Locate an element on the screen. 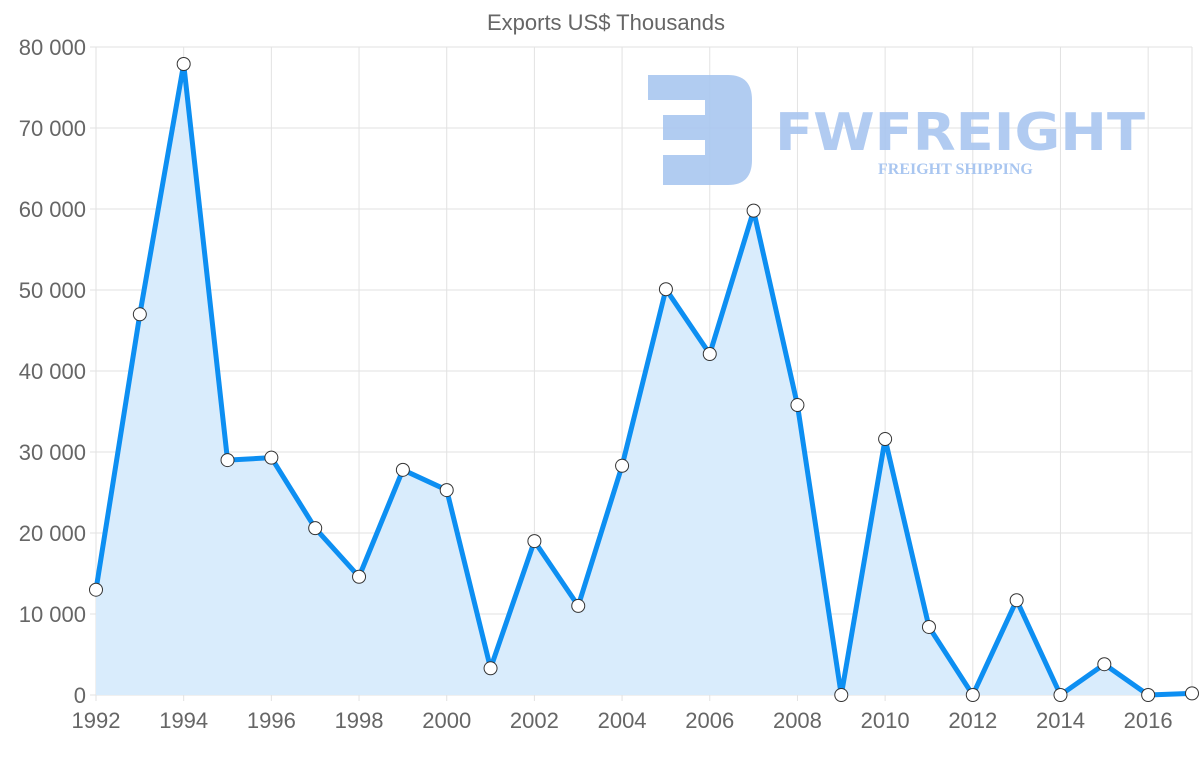 Image resolution: width=1200 pixels, height=763 pixels. watermark-tagline: FREIGHT SHIPPING is located at coordinates (955, 169).